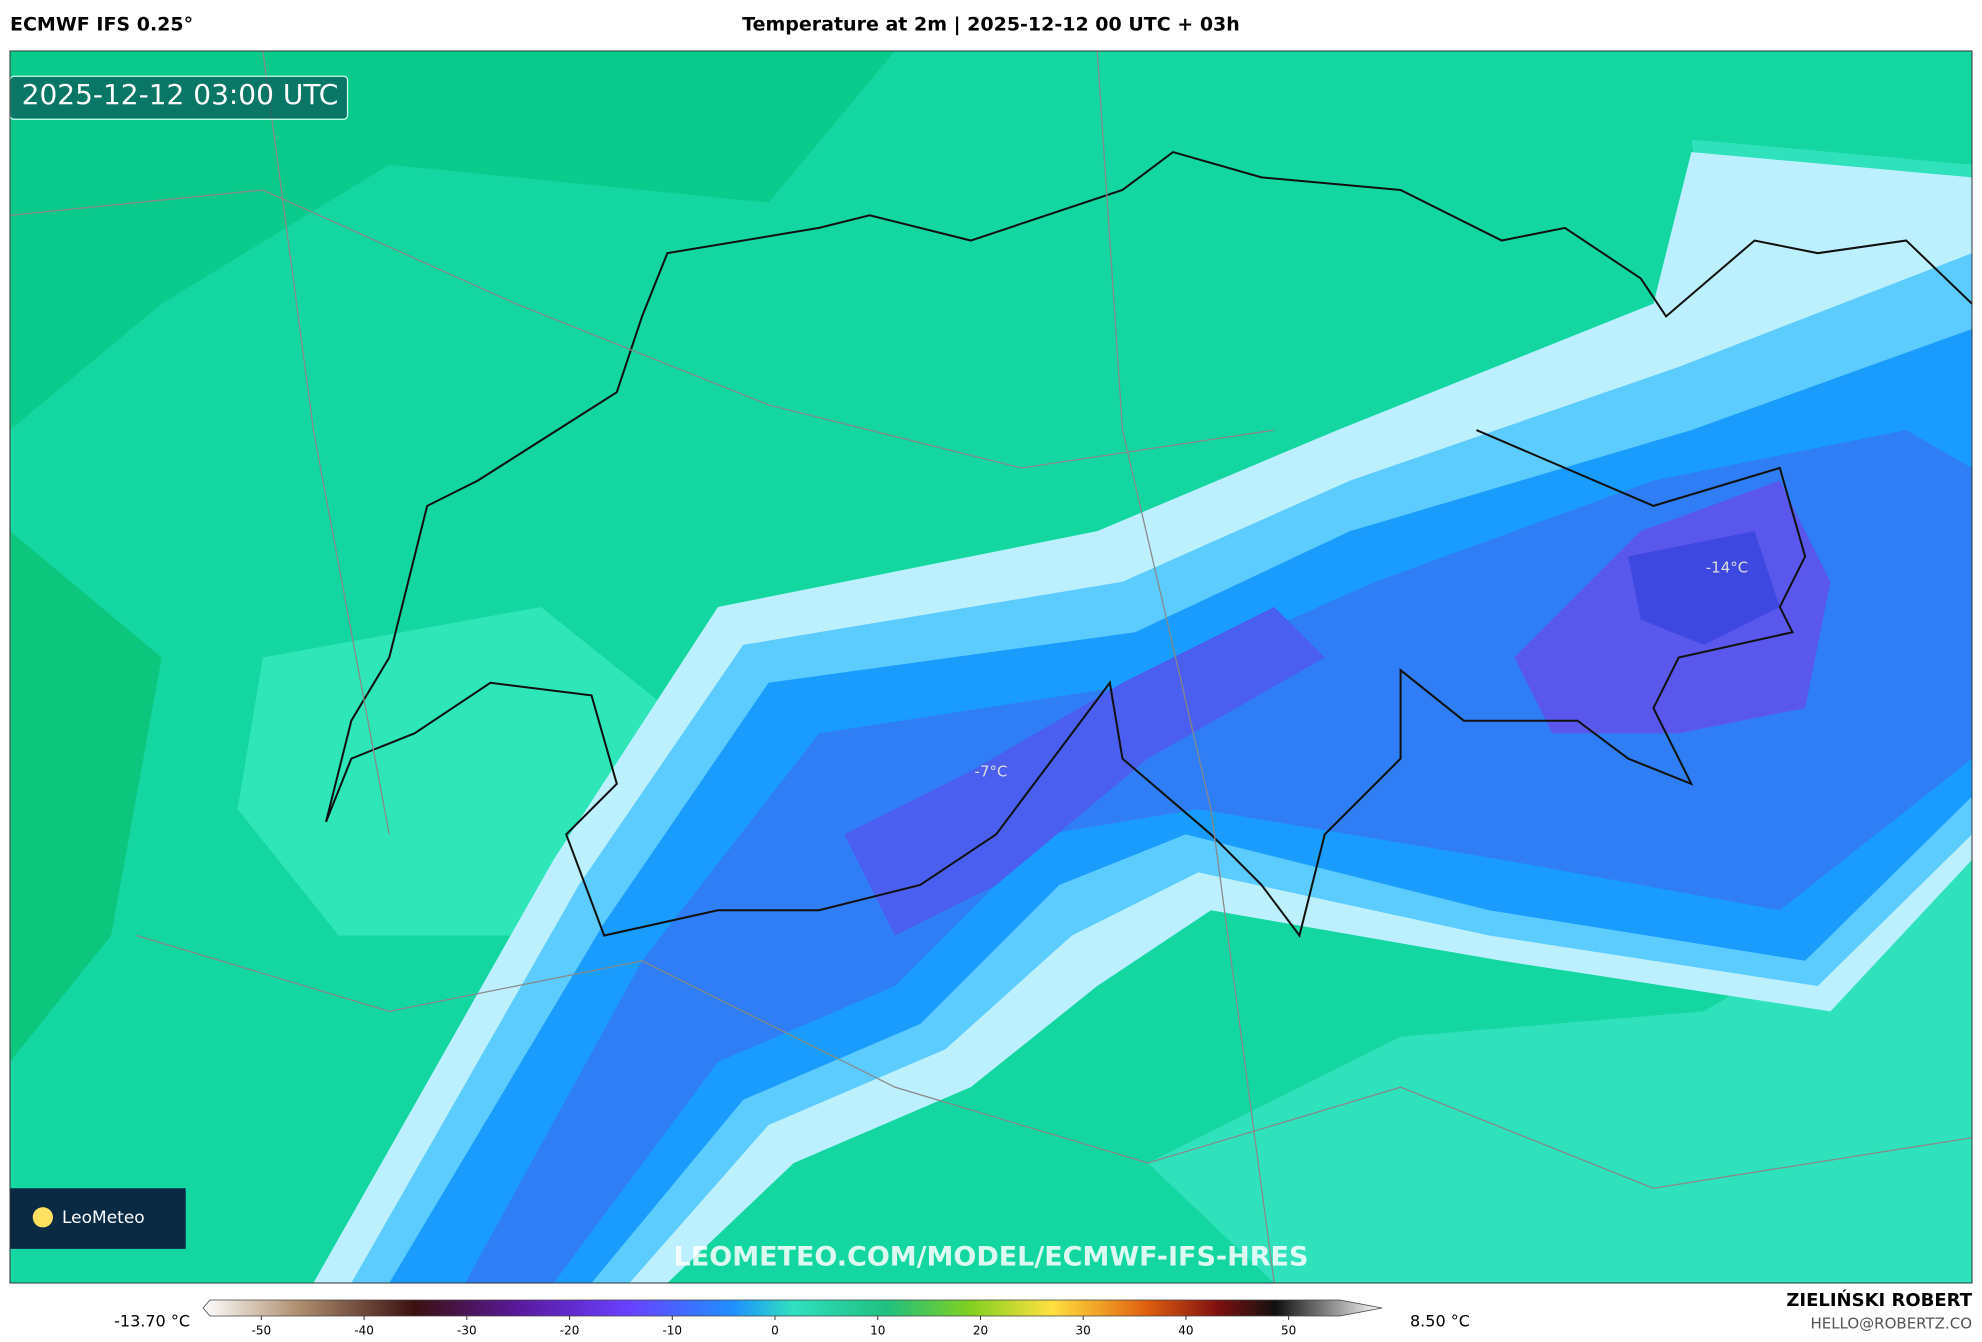 The image size is (1982, 1342). I want to click on colorbar-tick-label: -50, so click(262, 1331).